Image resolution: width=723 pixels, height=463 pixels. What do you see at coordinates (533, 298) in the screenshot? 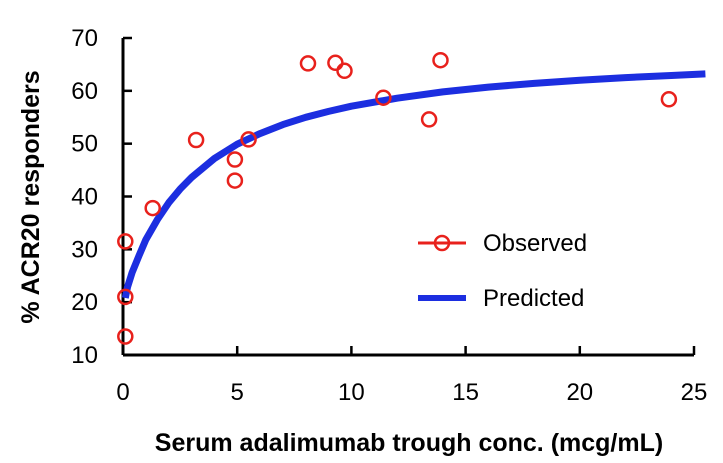
I see `legend-predicted-label: Predicted` at bounding box center [533, 298].